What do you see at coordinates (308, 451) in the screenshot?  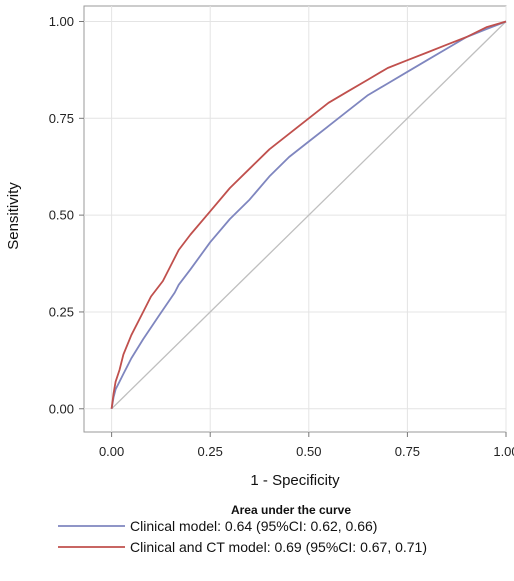 I see `x-tick-label: 0.50` at bounding box center [308, 451].